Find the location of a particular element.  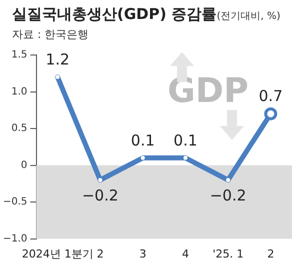

x-tick-label: 3 is located at coordinates (142, 253).